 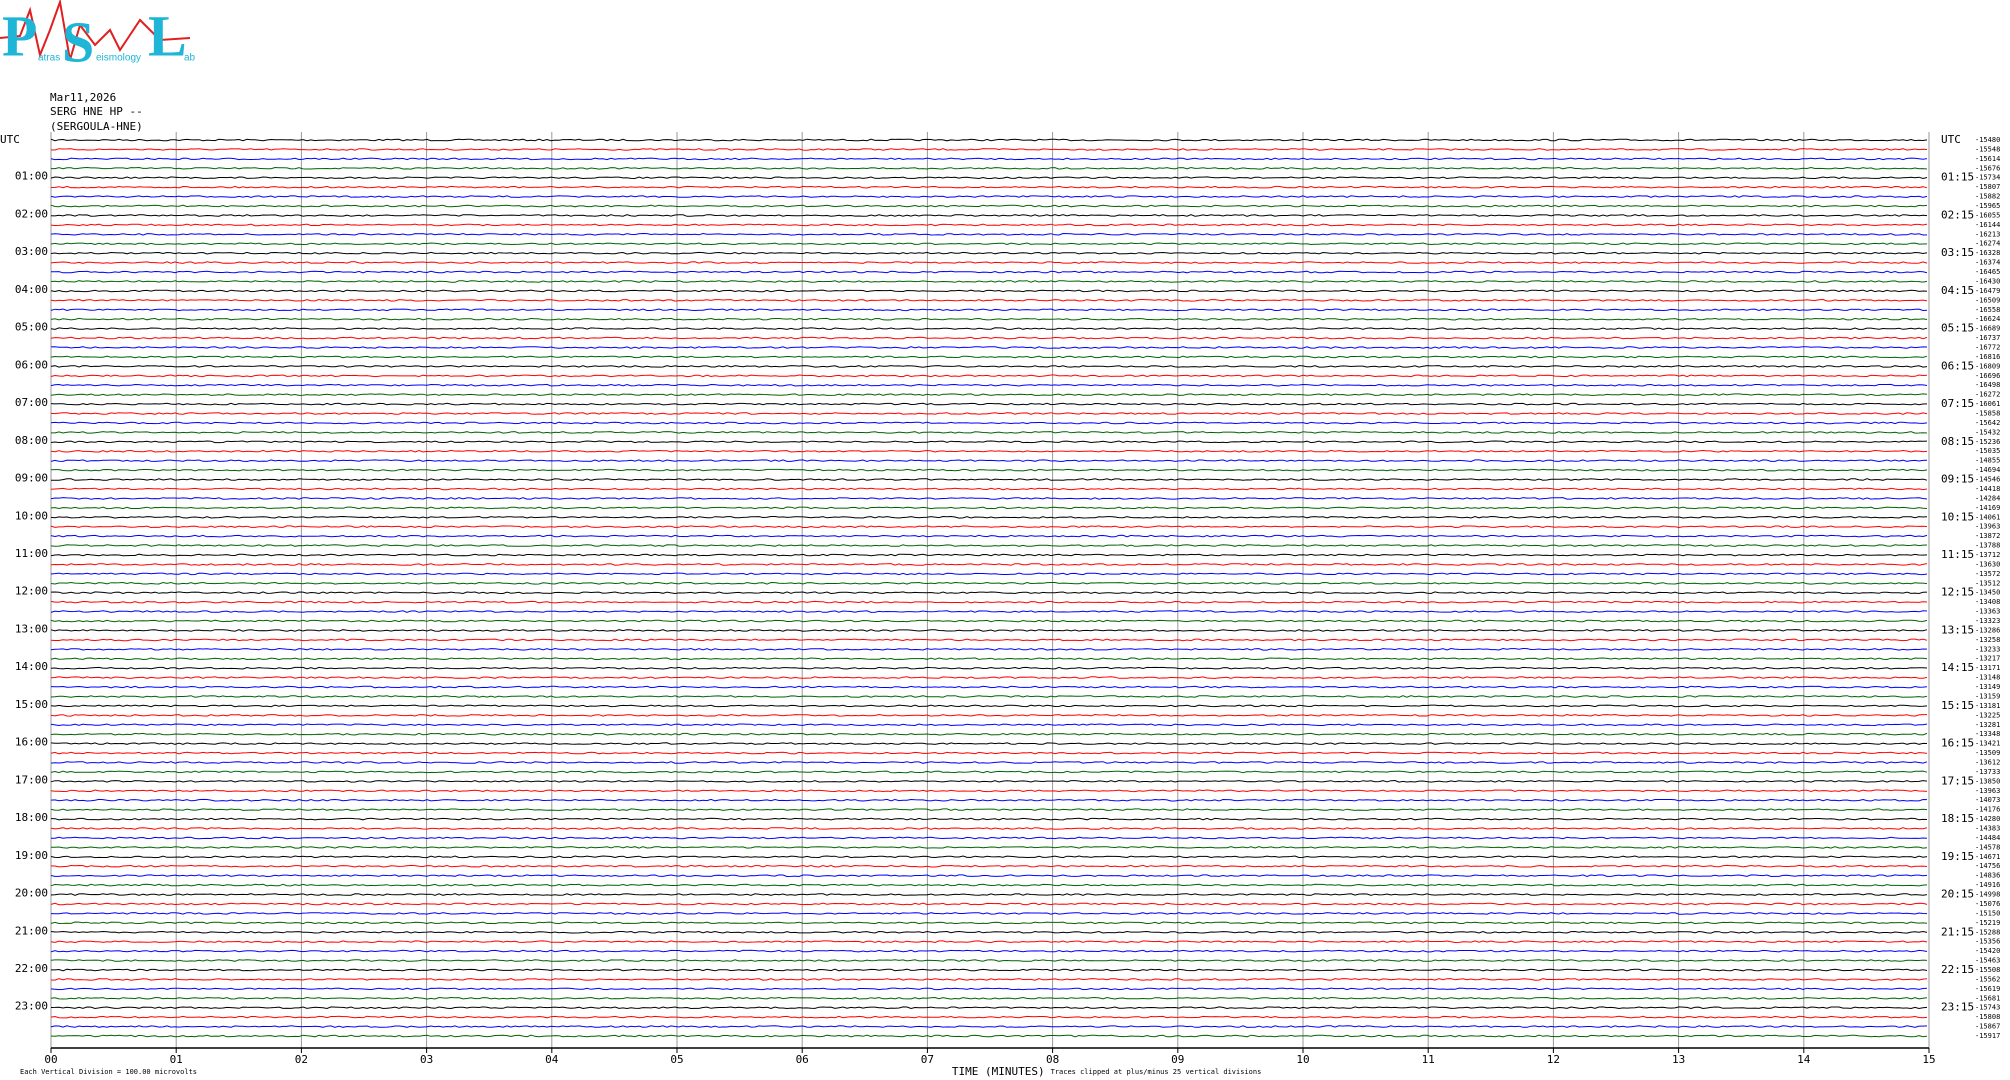 What do you see at coordinates (1987, 300) in the screenshot?
I see `trace-offset-label: -16509` at bounding box center [1987, 300].